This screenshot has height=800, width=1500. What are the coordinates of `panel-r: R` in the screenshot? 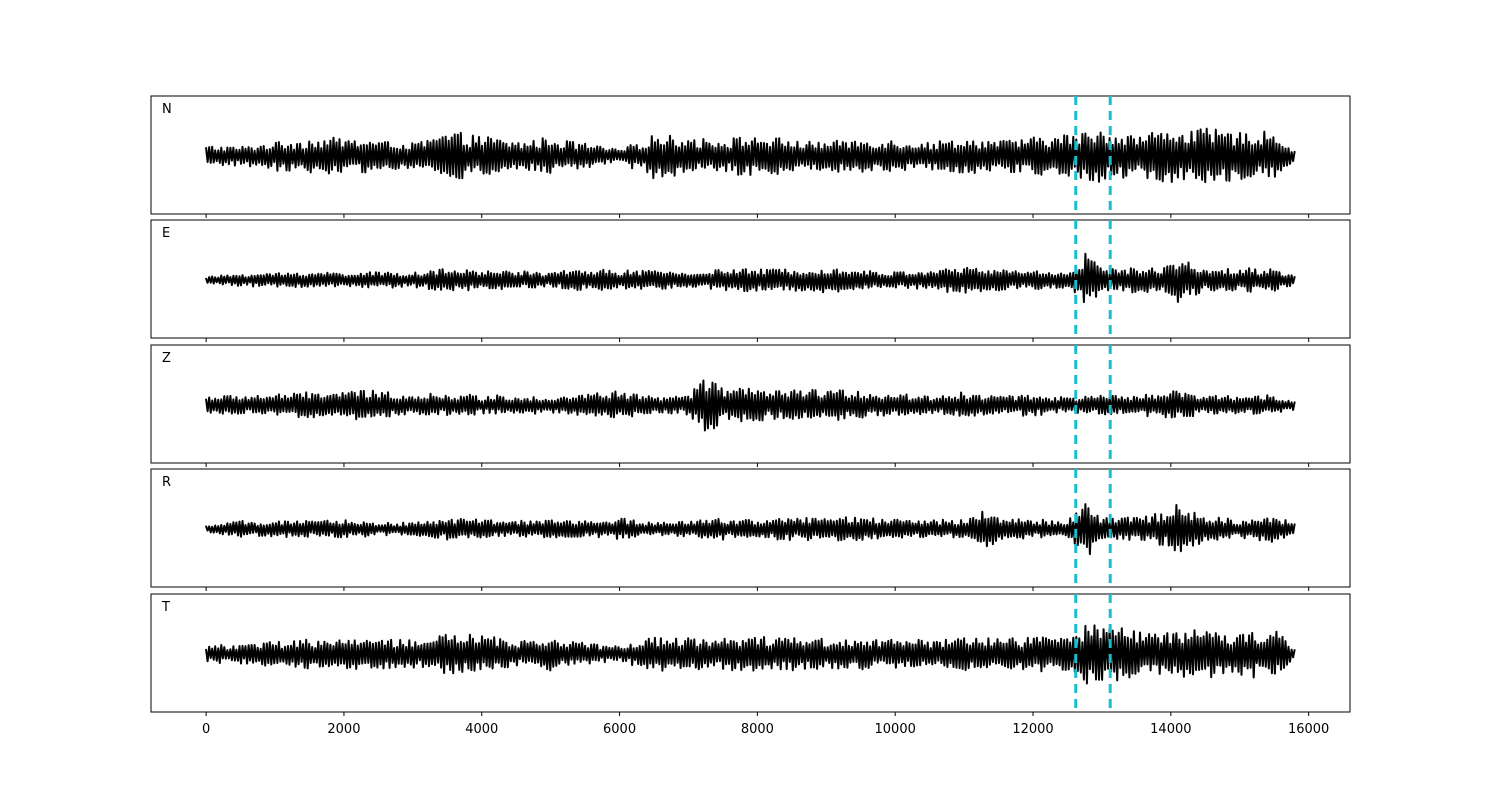 It's located at (750, 529).